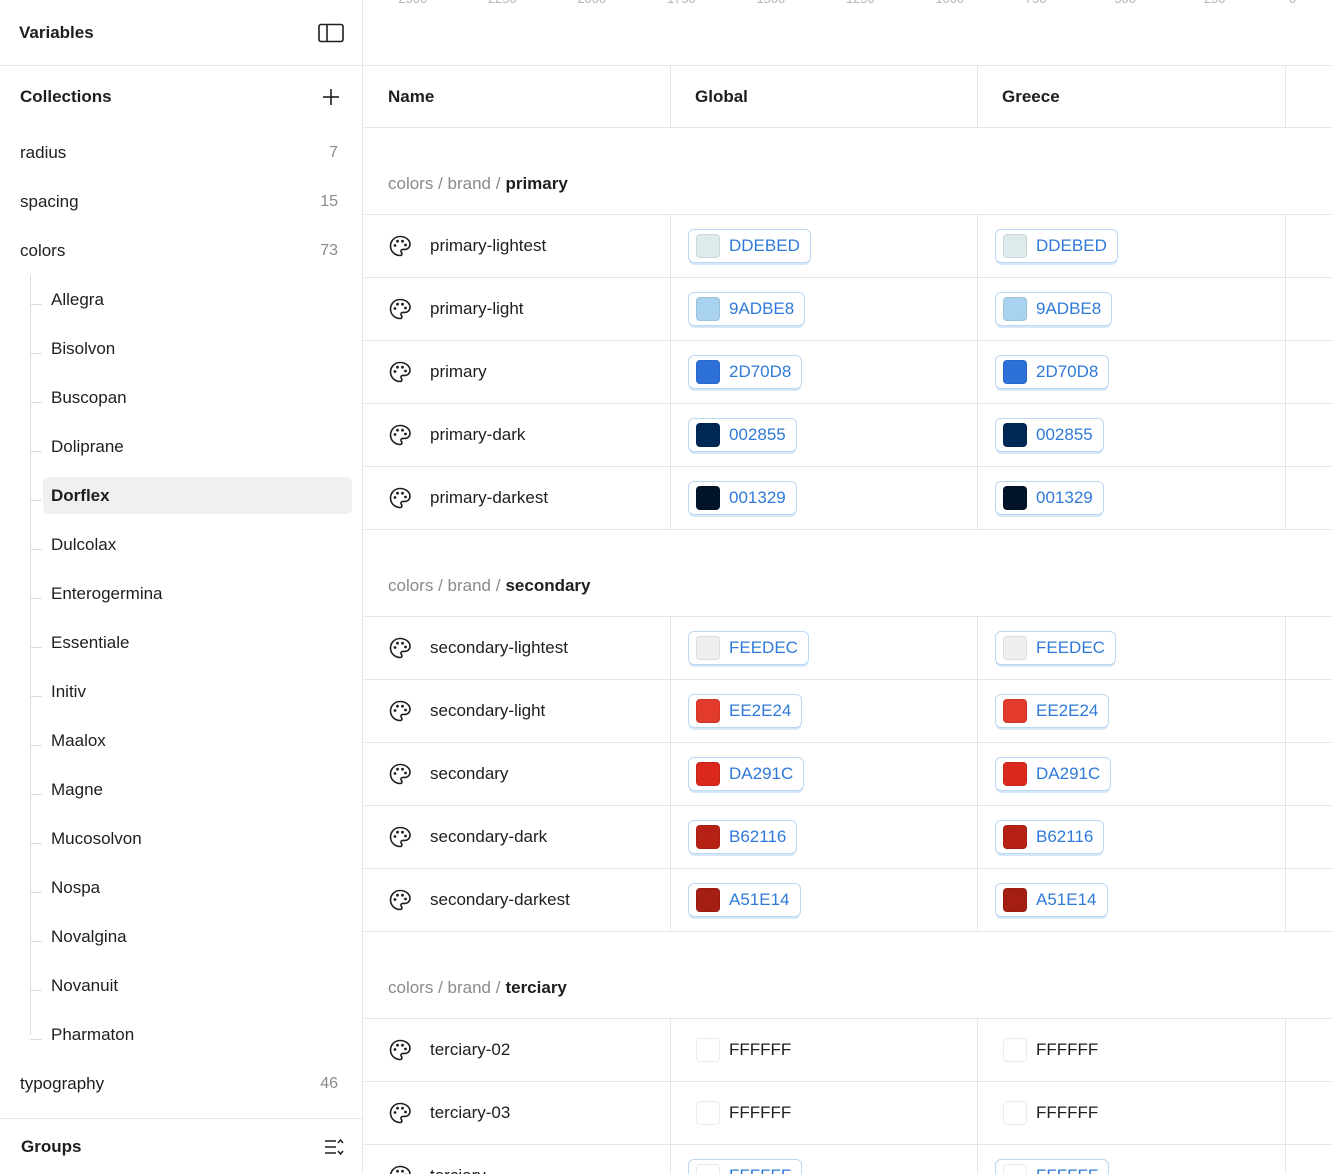 This screenshot has height=1174, width=1332. I want to click on sub-collection-item-nospa: Nospa, so click(181, 887).